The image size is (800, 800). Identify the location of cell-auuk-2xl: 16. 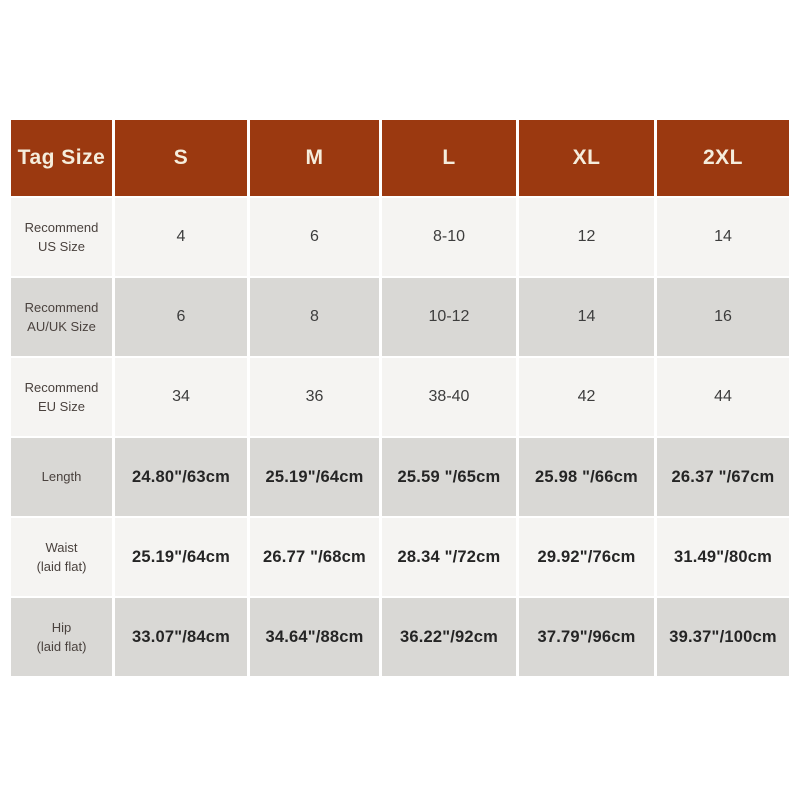
(723, 317).